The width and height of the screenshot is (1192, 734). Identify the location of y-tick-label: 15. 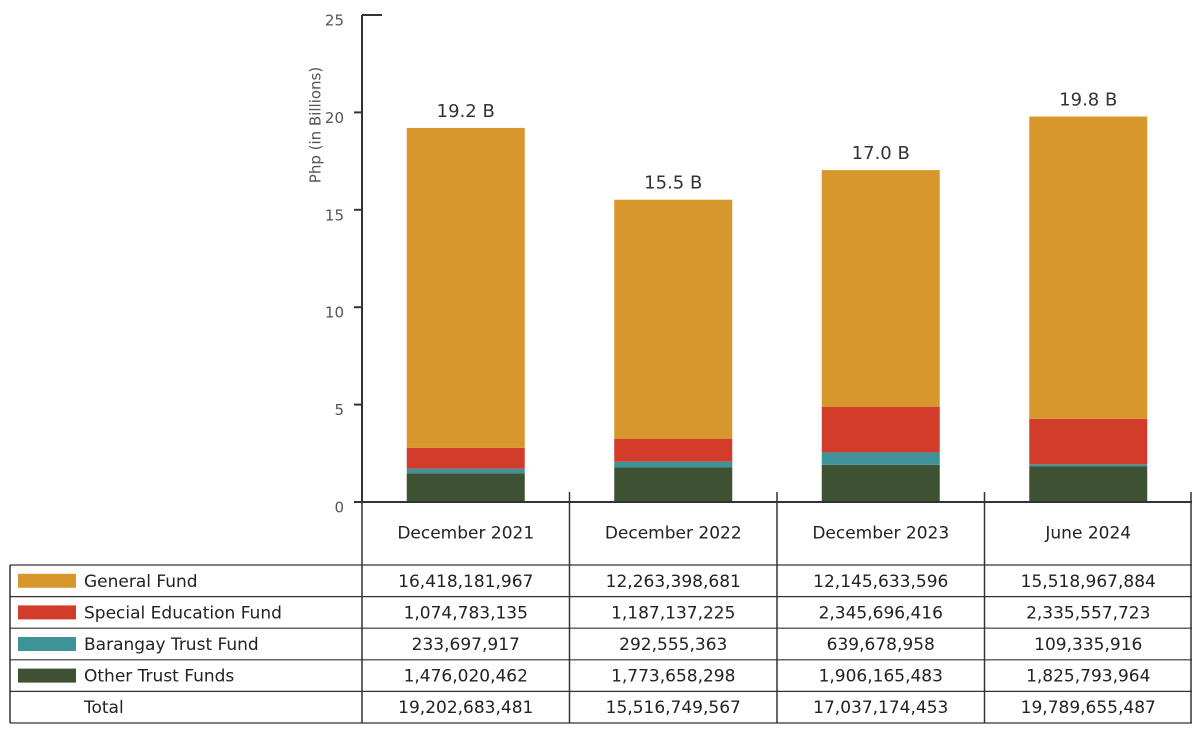
(334, 215).